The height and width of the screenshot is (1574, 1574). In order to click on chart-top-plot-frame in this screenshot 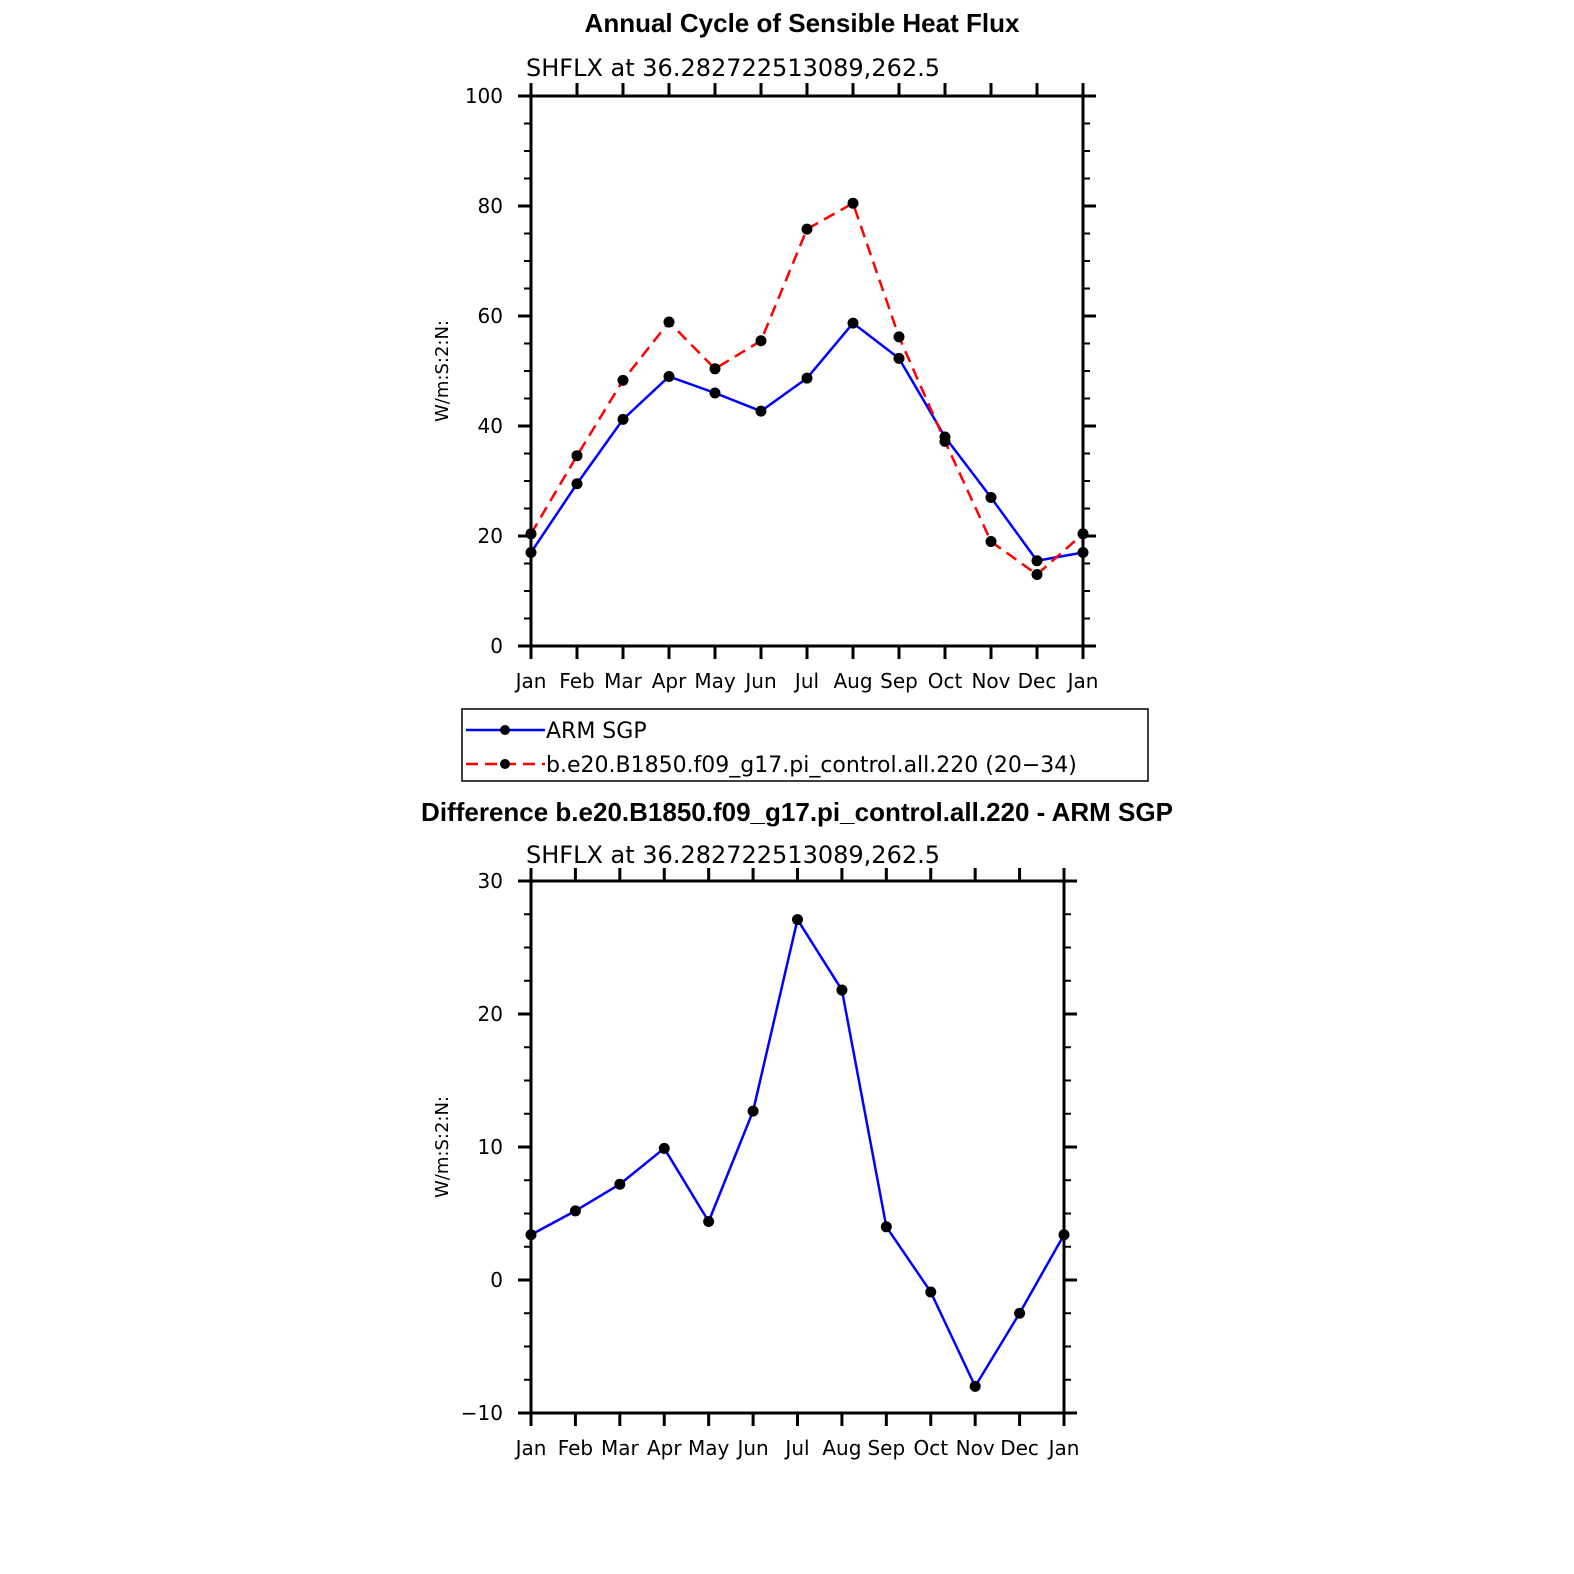, I will do `click(807, 371)`.